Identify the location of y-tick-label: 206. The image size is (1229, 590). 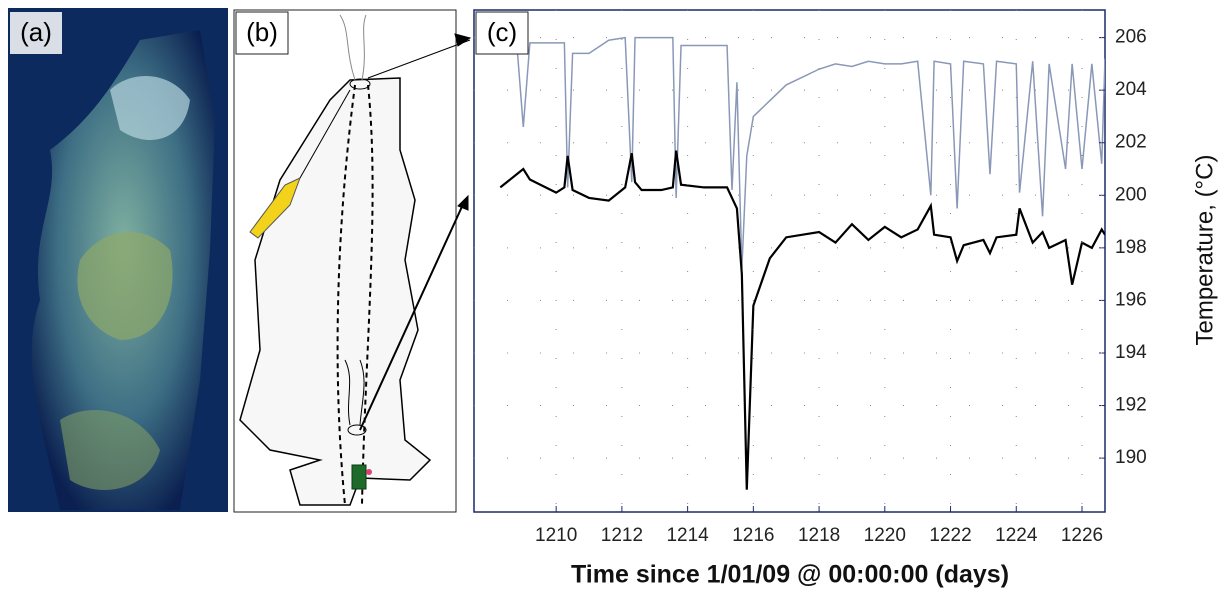
(1131, 37).